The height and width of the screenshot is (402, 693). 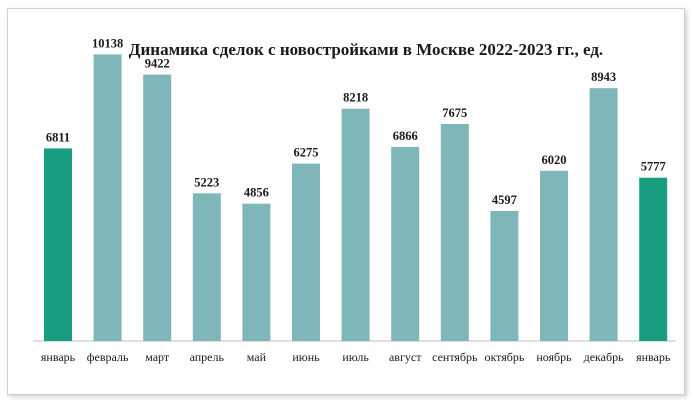 I want to click on category-label-7: август, so click(x=405, y=357).